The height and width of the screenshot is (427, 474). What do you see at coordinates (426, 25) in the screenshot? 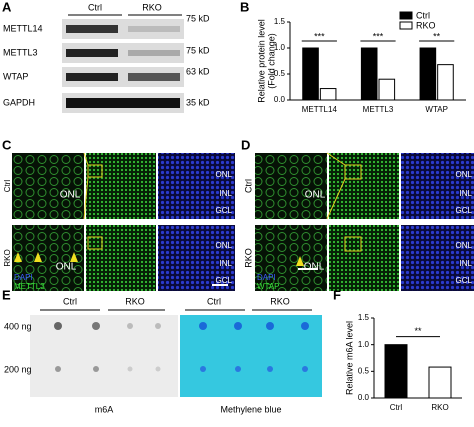
I see `legend-label: RKO` at bounding box center [426, 25].